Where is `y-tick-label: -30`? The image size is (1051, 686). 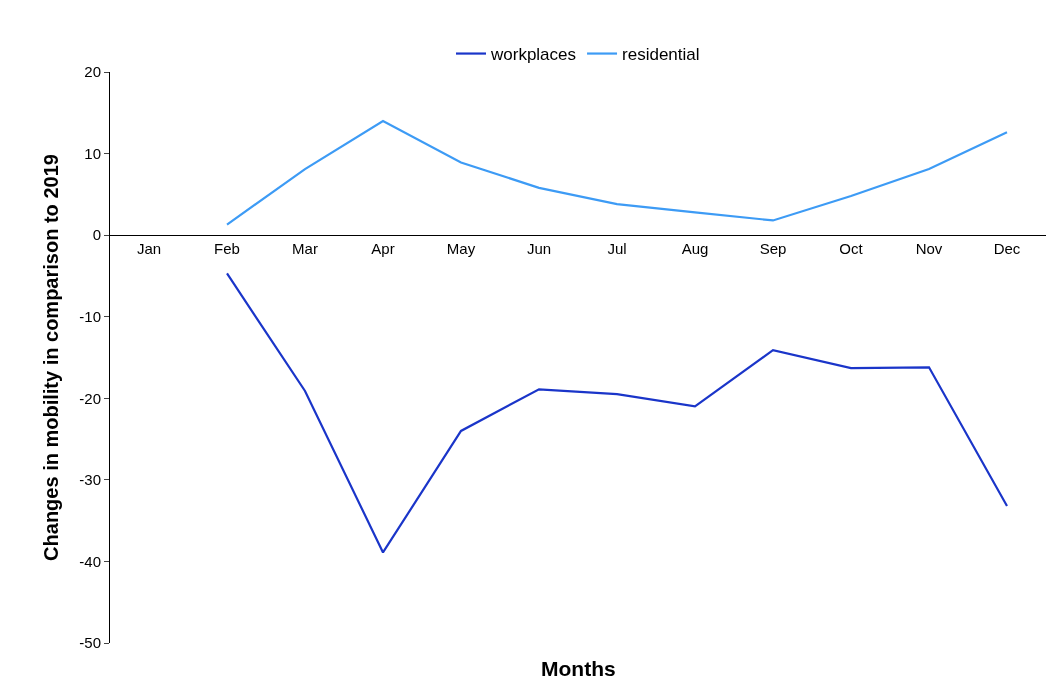 y-tick-label: -30 is located at coordinates (90, 480).